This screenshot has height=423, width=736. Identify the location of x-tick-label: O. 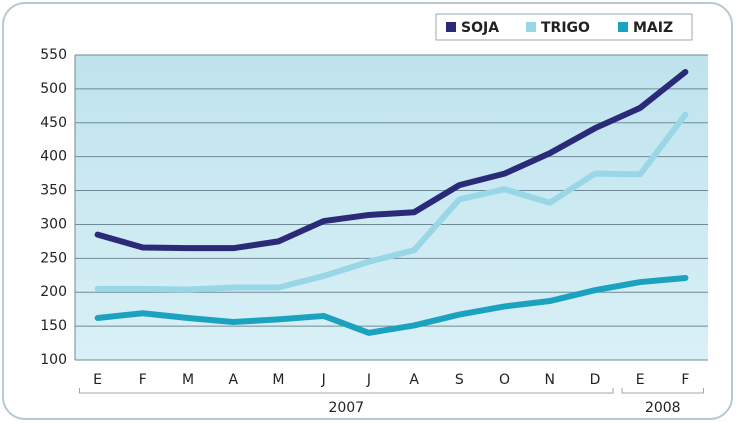
(504, 380).